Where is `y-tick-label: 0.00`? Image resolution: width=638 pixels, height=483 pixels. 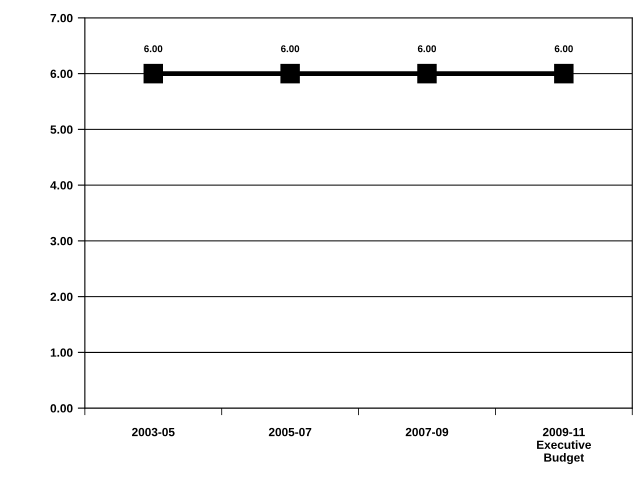
y-tick-label: 0.00 is located at coordinates (61, 408).